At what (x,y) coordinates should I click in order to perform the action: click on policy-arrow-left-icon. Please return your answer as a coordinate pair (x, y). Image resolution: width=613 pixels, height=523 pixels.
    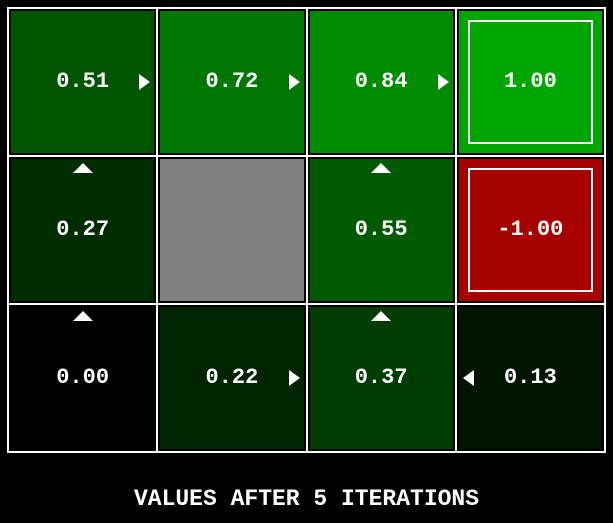
    Looking at the image, I should click on (468, 378).